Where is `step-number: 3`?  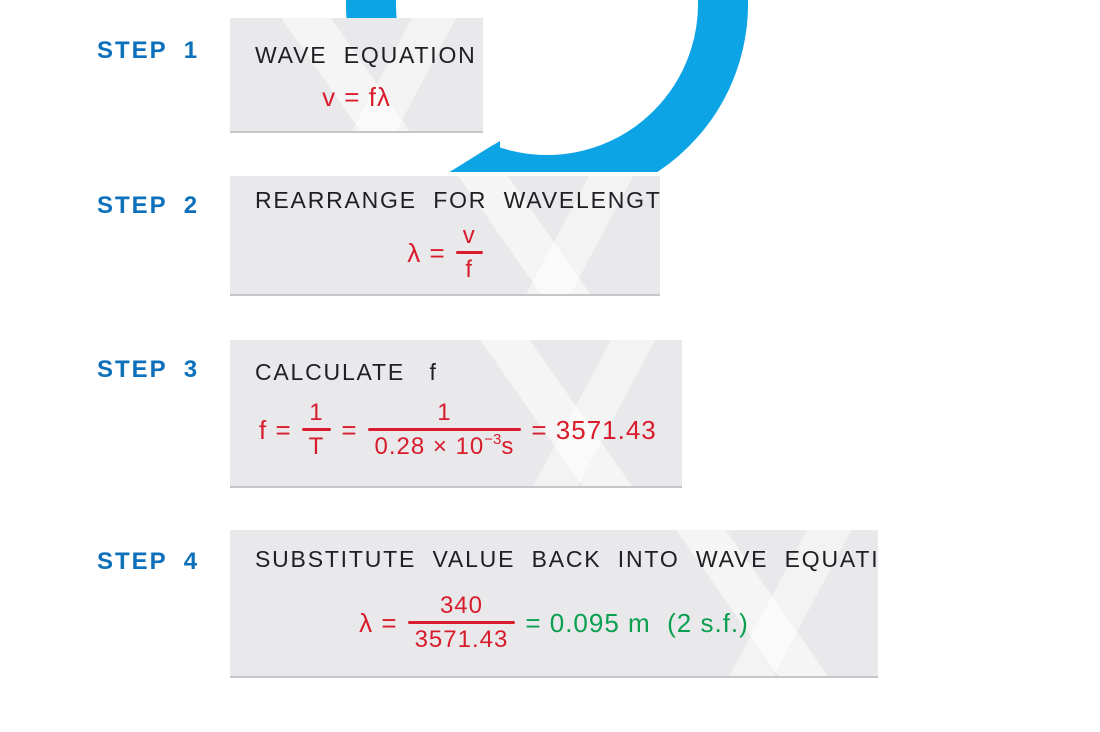
step-number: 3 is located at coordinates (191, 369).